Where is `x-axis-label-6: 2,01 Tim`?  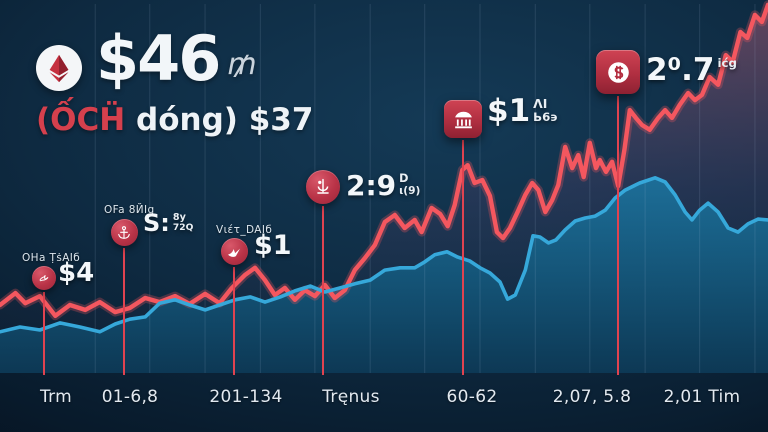
x-axis-label-6: 2,01 Tim is located at coordinates (702, 397).